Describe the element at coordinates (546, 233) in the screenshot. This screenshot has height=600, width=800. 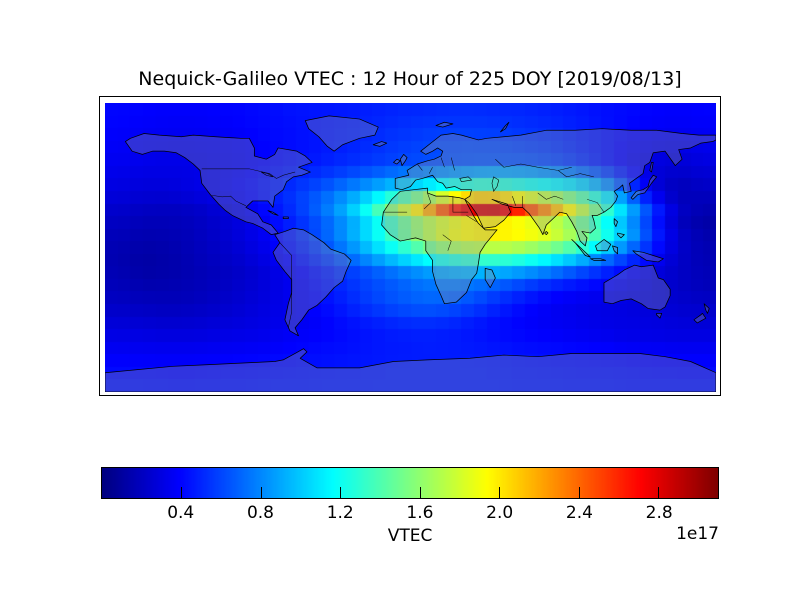
I see `sri-lanka-outline` at that location.